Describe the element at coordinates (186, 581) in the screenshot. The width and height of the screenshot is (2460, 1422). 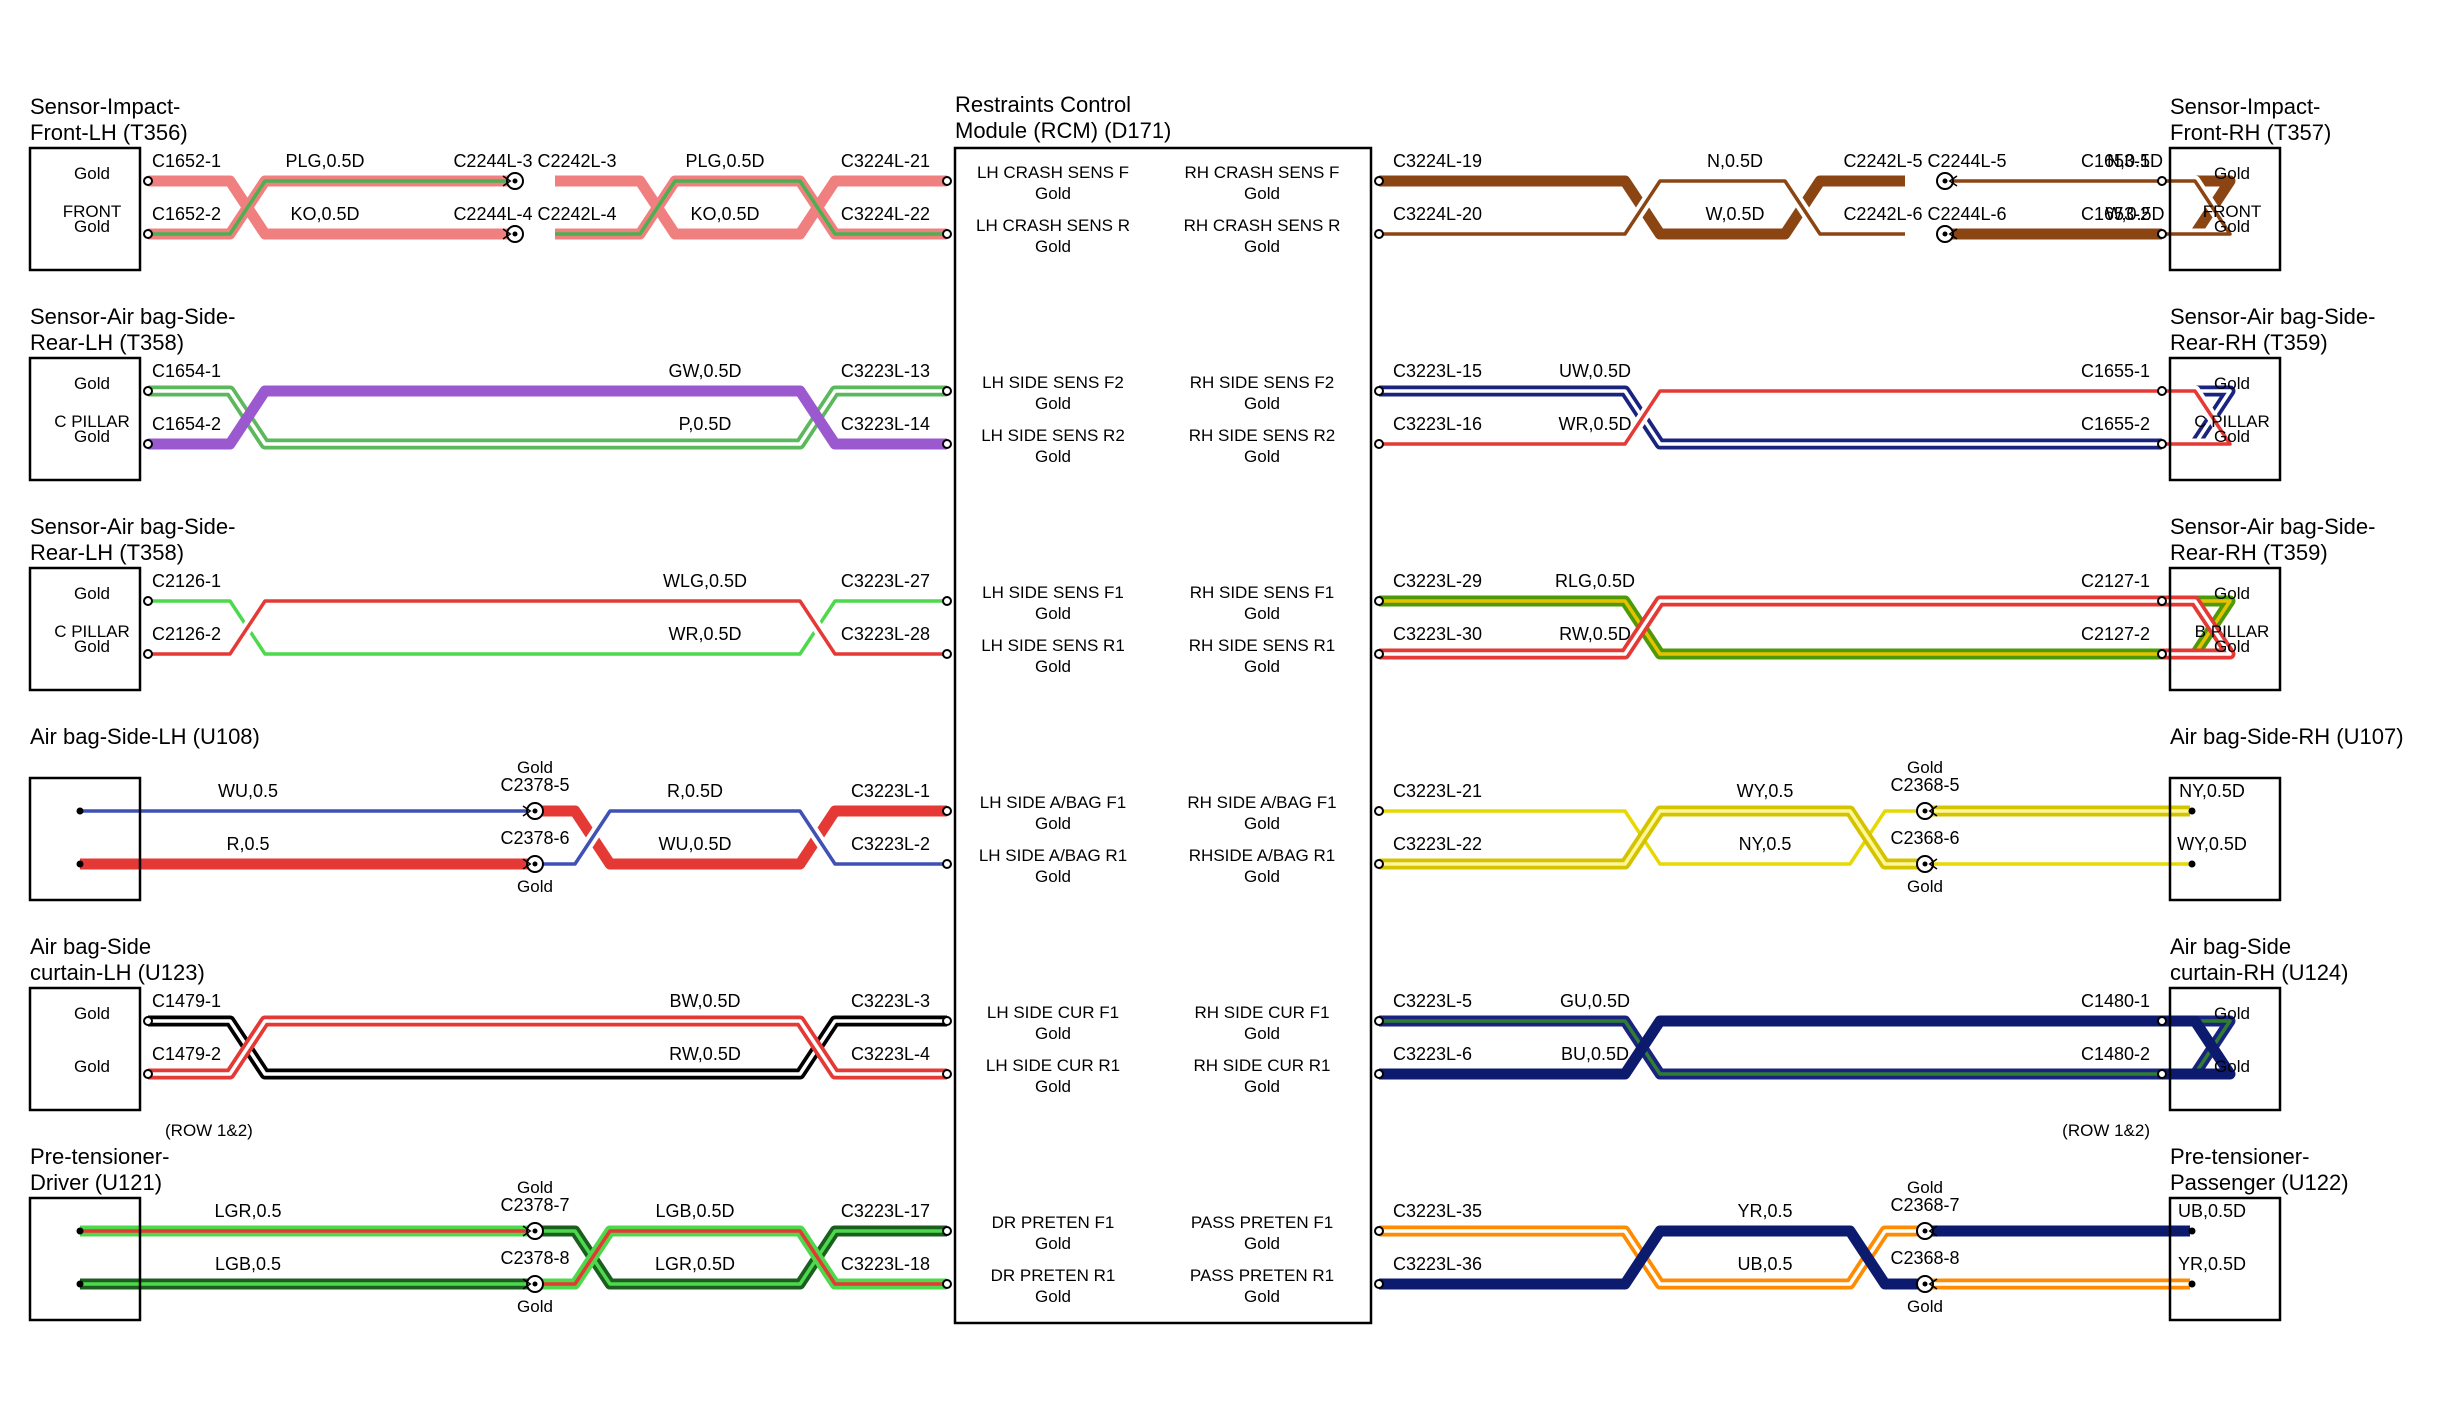
I see `left-device-pin-label: C2126-1` at that location.